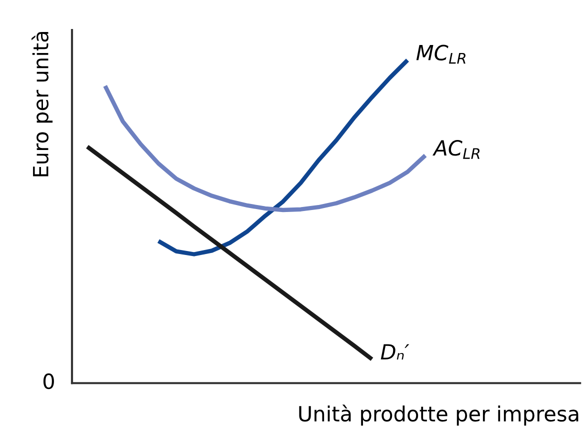  Describe the element at coordinates (438, 415) in the screenshot. I see `x-axis-title: Unità prodotte per impresa` at that location.